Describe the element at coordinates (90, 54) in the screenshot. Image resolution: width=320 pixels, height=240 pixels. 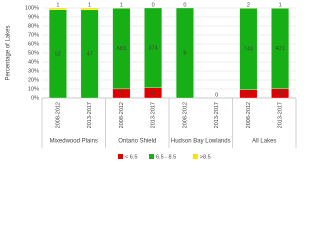
I see `value-label: 47` at that location.